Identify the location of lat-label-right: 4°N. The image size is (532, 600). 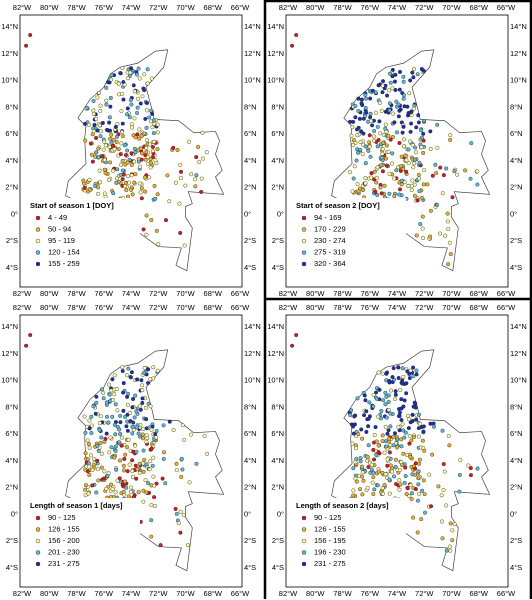
(250, 160).